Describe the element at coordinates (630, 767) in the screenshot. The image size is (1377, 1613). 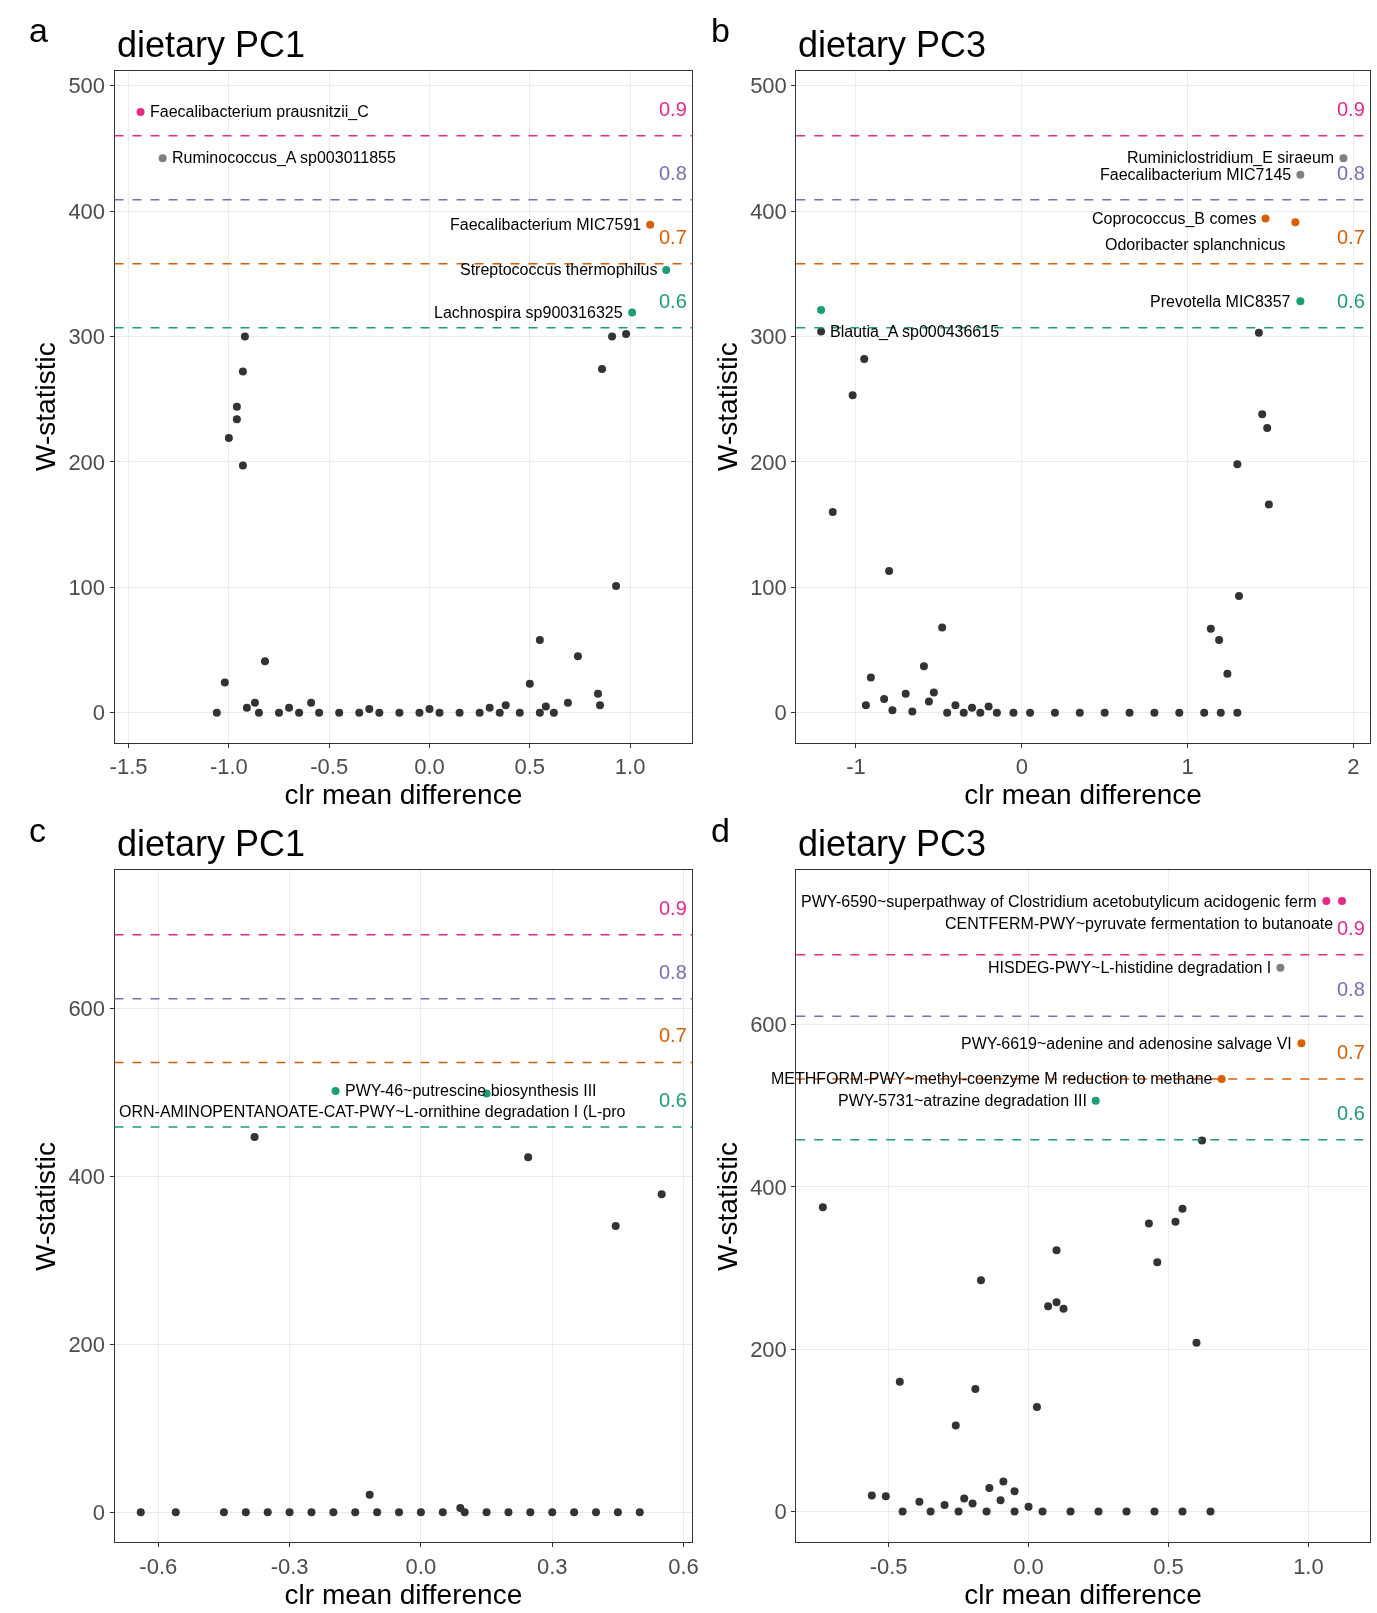
I see `x-tick-label: 1.0` at that location.